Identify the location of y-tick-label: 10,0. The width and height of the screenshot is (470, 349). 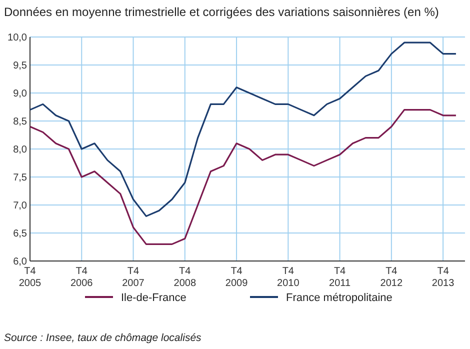
(18, 38).